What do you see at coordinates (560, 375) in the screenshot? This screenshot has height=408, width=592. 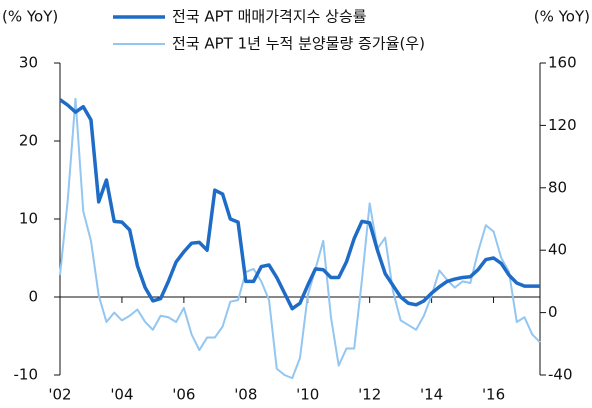 I see `y2-tick-label: -40` at bounding box center [560, 375].